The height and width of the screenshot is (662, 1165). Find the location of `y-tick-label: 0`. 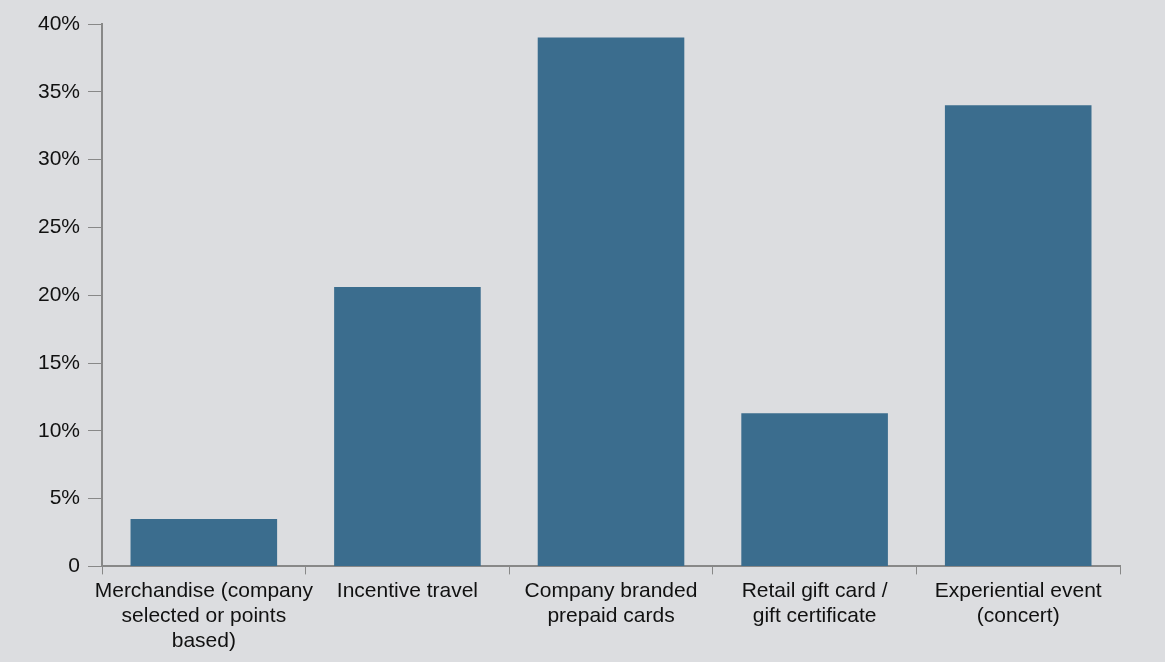

y-tick-label: 0 is located at coordinates (74, 565).